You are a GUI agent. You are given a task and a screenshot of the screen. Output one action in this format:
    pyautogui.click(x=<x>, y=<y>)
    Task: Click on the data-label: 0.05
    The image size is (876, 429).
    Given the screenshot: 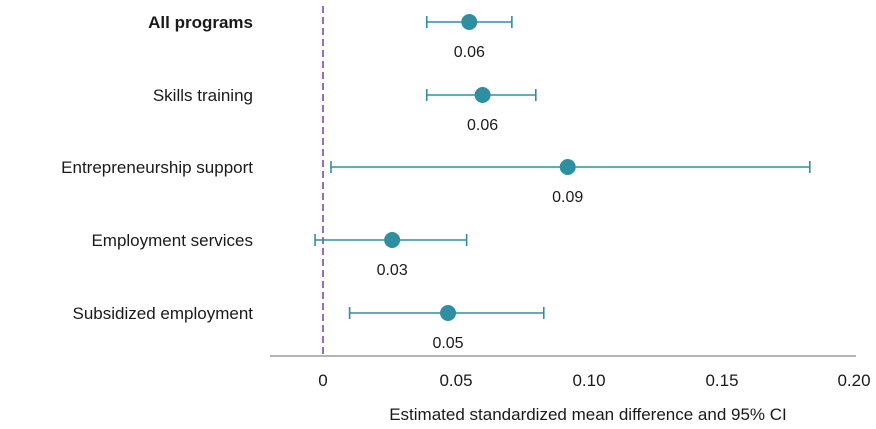 What is the action you would take?
    pyautogui.click(x=447, y=343)
    